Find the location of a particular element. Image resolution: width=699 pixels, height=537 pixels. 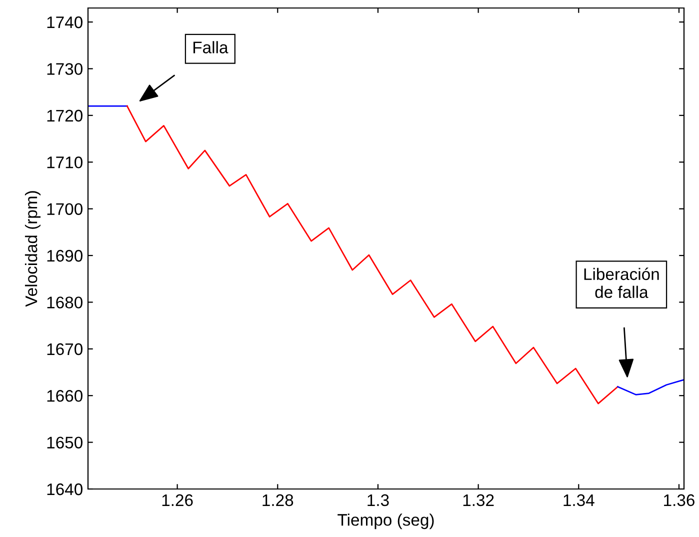

x-tick-label: 1.32 is located at coordinates (478, 500).